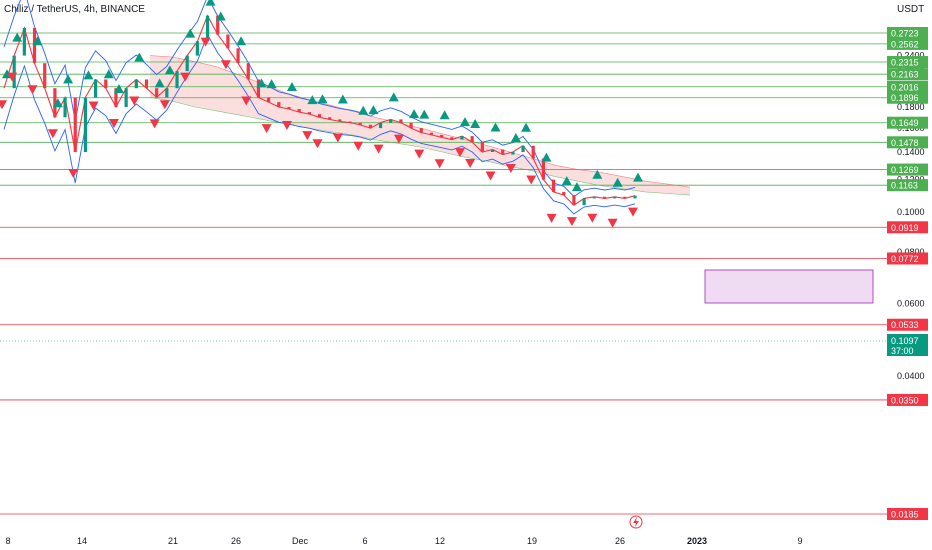 Image resolution: width=932 pixels, height=550 pixels. What do you see at coordinates (911, 376) in the screenshot?
I see `y-tick-label: 0.0400` at bounding box center [911, 376].